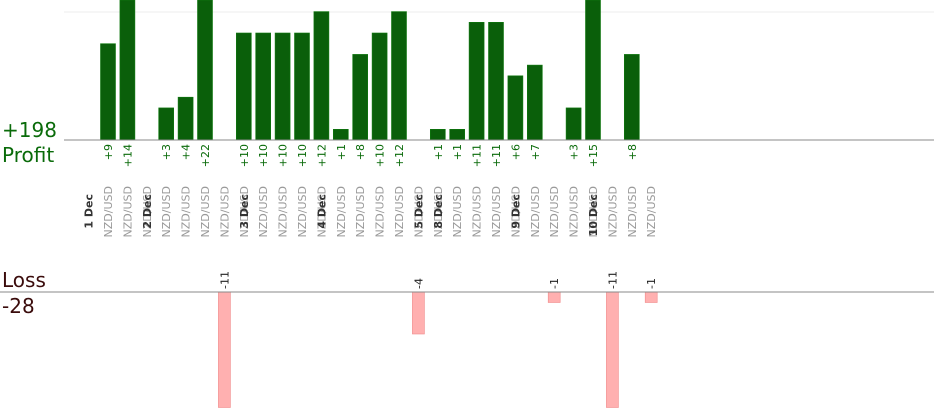 This screenshot has height=420, width=934. Describe the element at coordinates (28, 155) in the screenshot. I see `profit-label: Profit` at that location.